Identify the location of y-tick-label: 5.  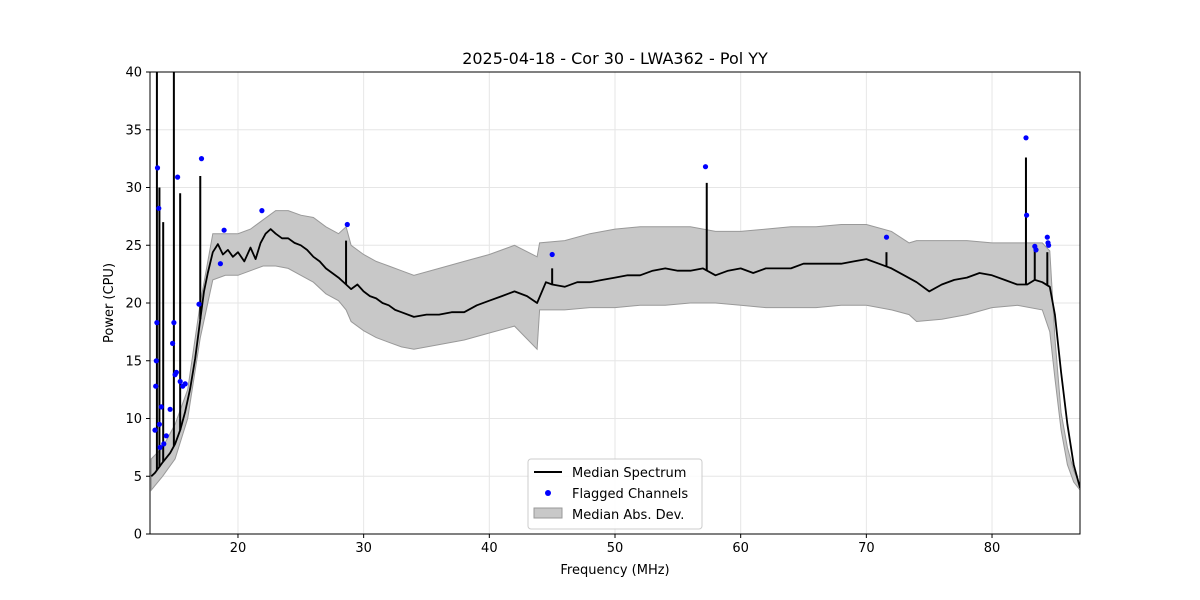
(138, 477).